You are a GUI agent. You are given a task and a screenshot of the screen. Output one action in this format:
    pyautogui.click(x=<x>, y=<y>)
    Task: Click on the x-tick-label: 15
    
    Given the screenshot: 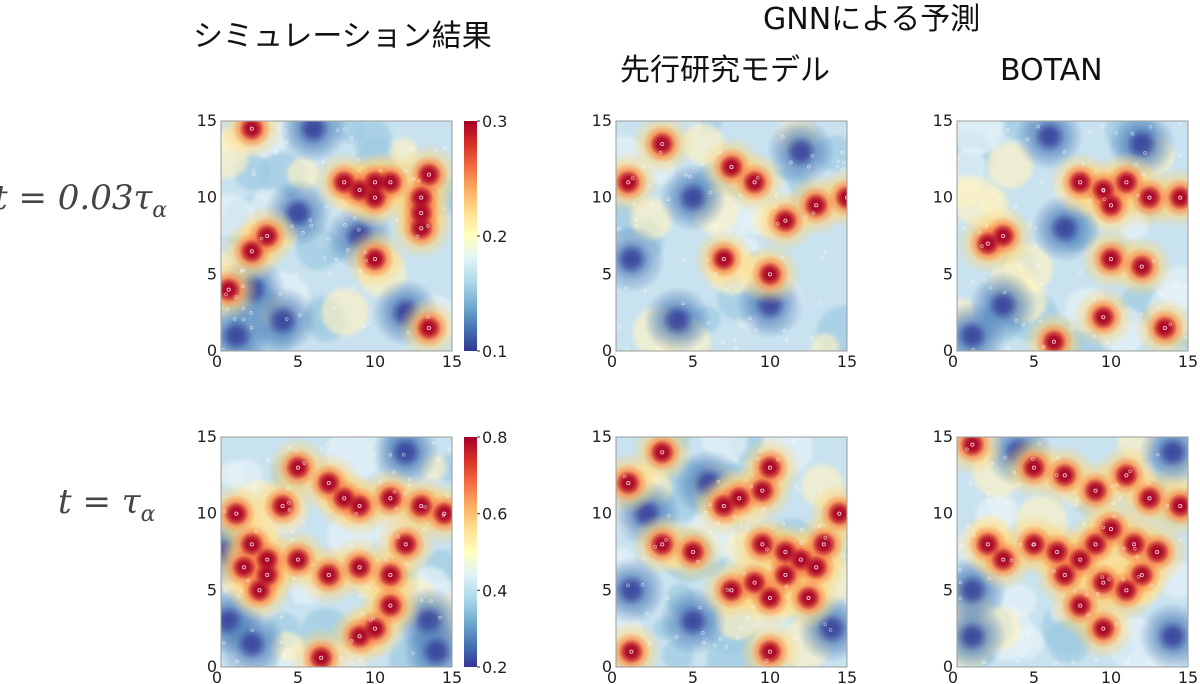 What is the action you would take?
    pyautogui.click(x=1188, y=361)
    